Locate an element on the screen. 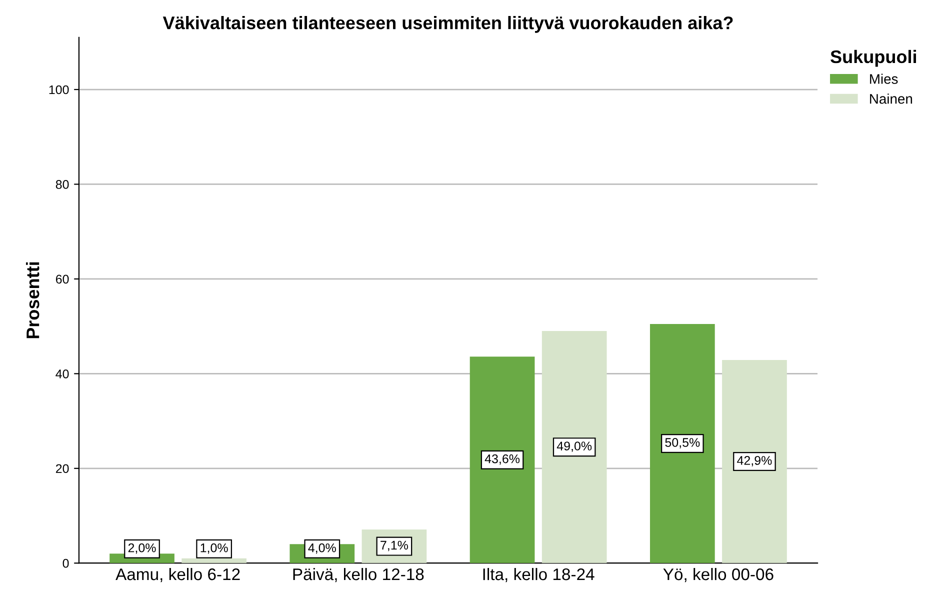 This screenshot has width=929, height=594. y-tick-label: 40 is located at coordinates (62, 373).